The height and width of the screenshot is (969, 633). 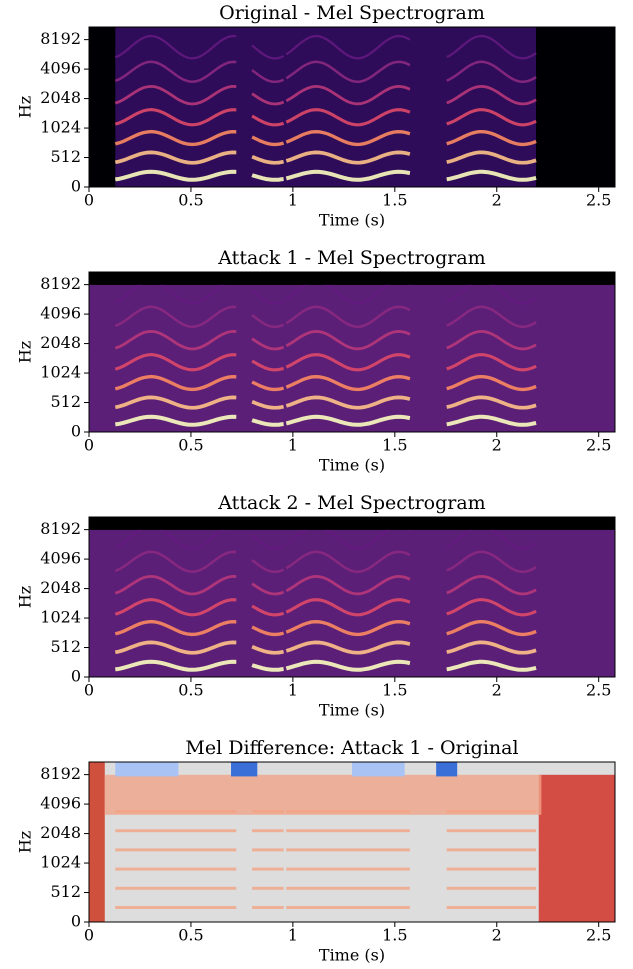 What do you see at coordinates (575, 107) in the screenshot?
I see `silence` at bounding box center [575, 107].